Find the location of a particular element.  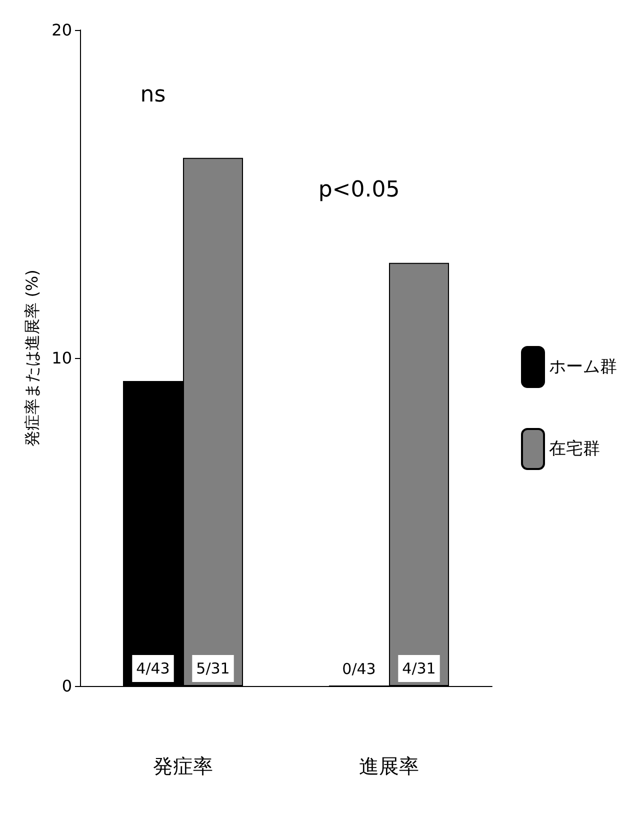

legend-label: 在宅群 is located at coordinates (574, 449).